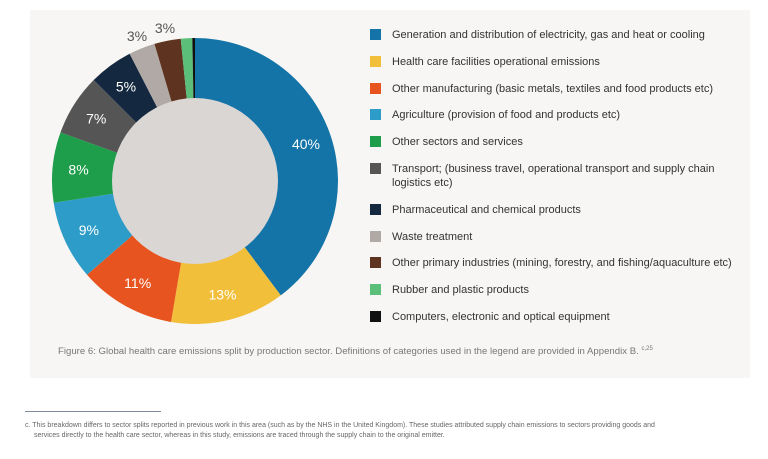  I want to click on legend-label: Pharmaceutical and chemical products, so click(486, 209).